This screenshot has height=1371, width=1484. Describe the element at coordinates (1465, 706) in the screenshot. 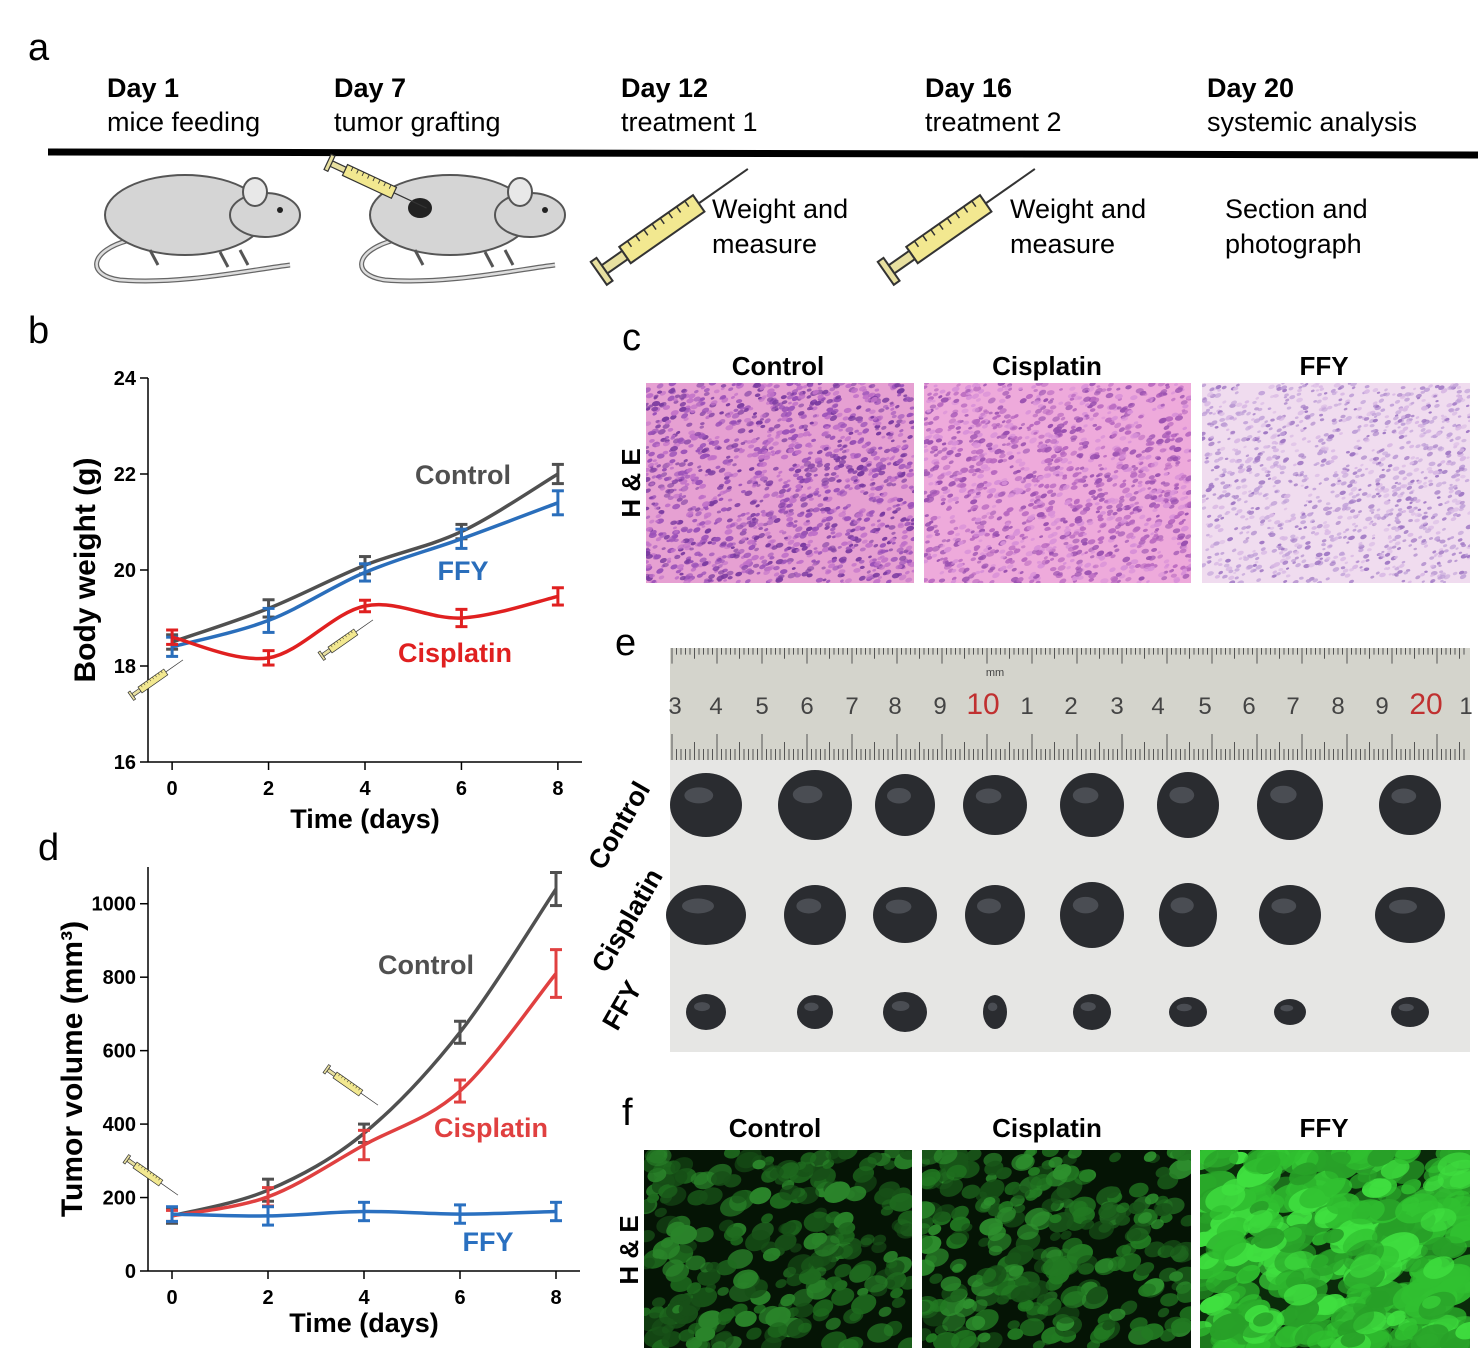

I see `ruler-number: 1` at that location.